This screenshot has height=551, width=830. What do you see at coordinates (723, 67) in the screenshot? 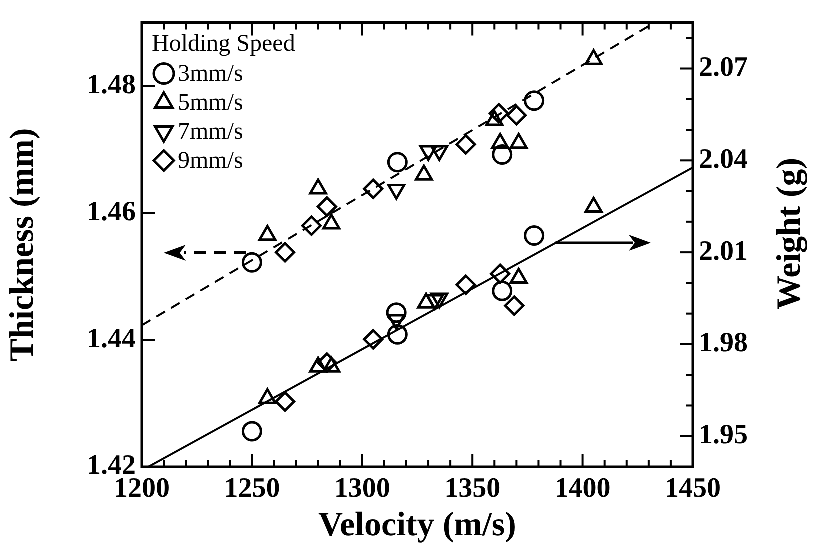
I see `y2-tick-label: 2.07` at bounding box center [723, 67].